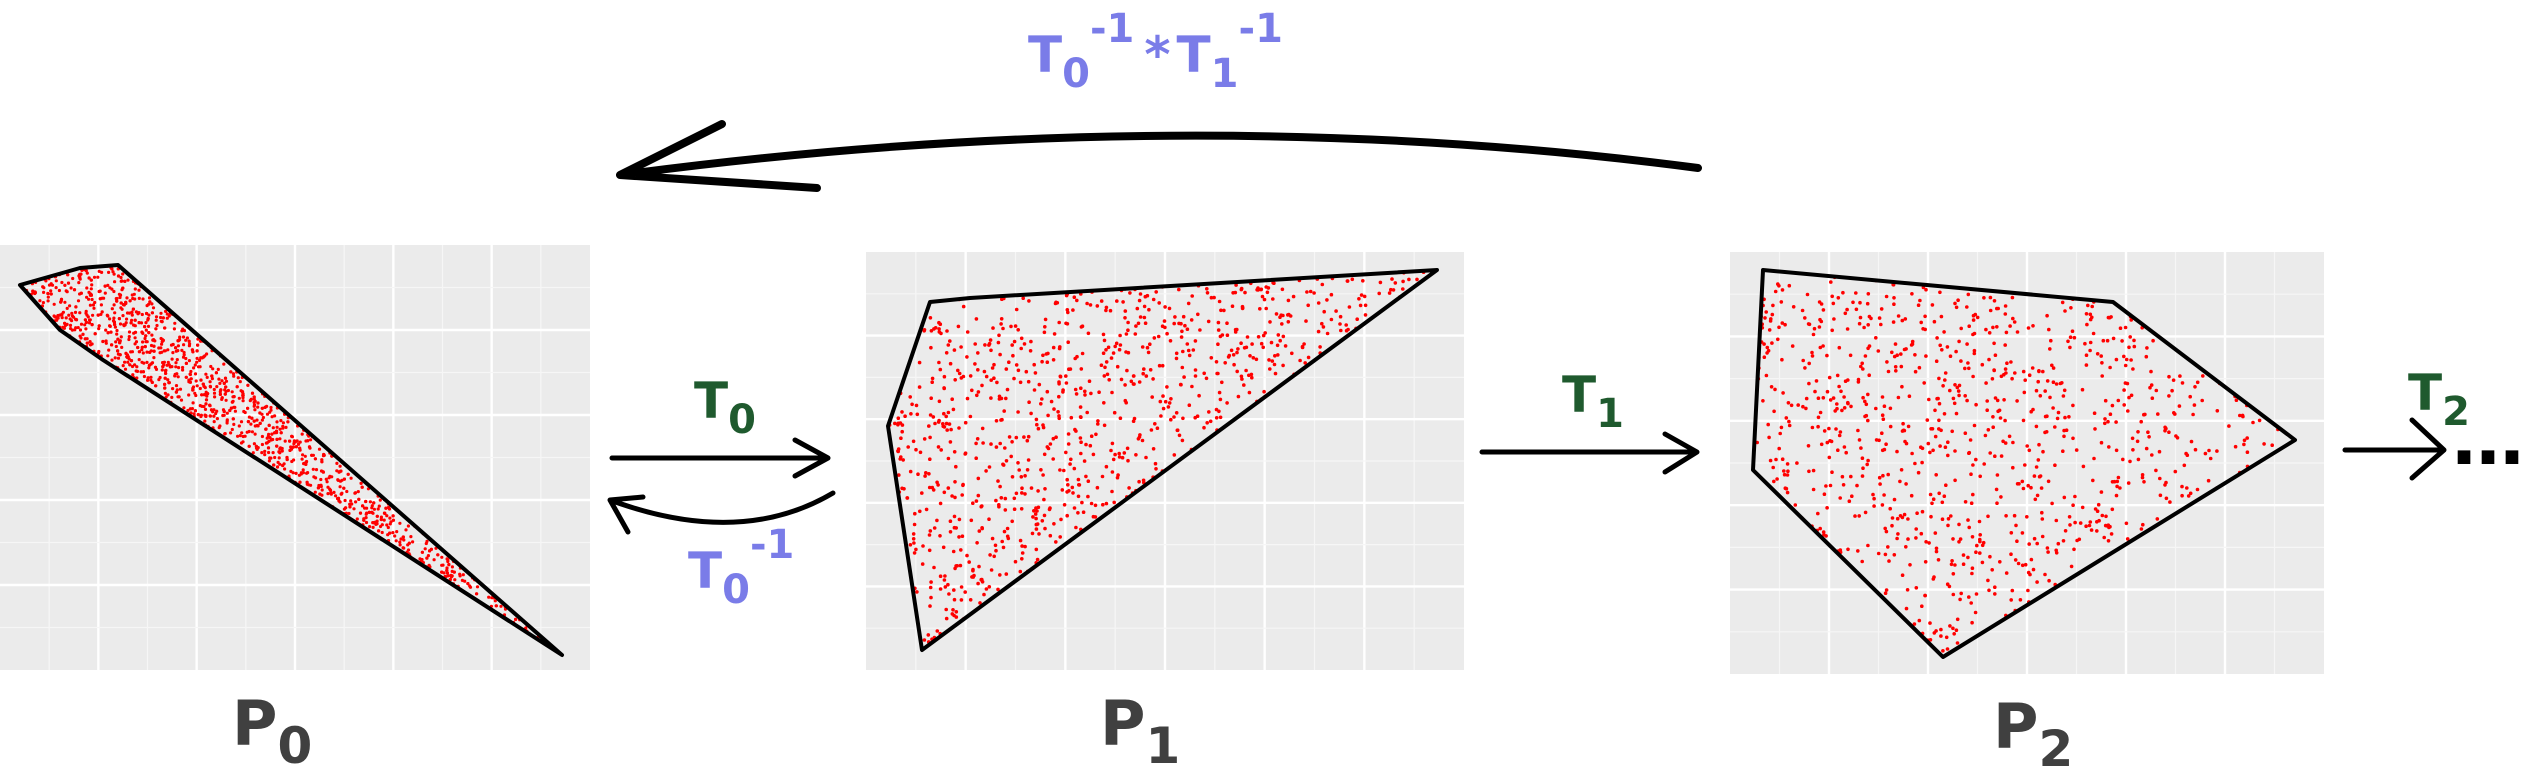  What do you see at coordinates (772, 545) in the screenshot?
I see `t0-inverse-label-sup: -1` at bounding box center [772, 545].